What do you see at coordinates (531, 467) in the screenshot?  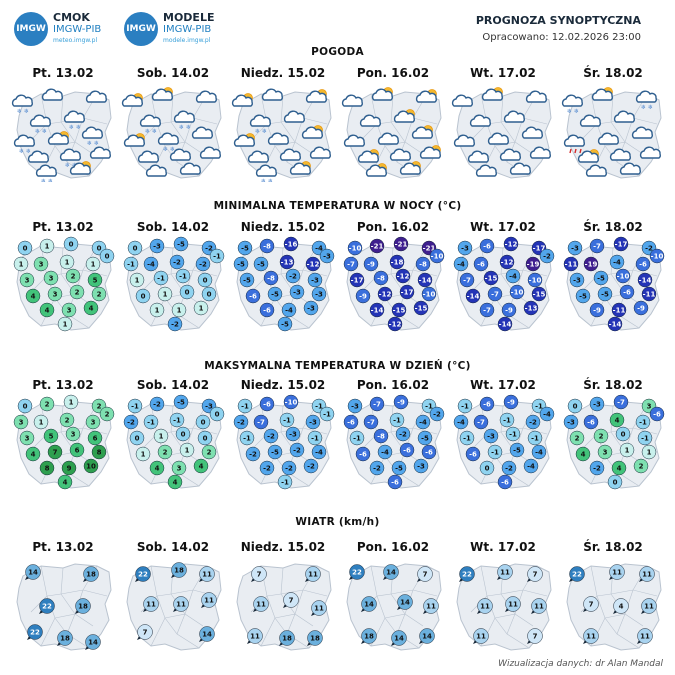 I see `value-label: -4` at bounding box center [531, 467].